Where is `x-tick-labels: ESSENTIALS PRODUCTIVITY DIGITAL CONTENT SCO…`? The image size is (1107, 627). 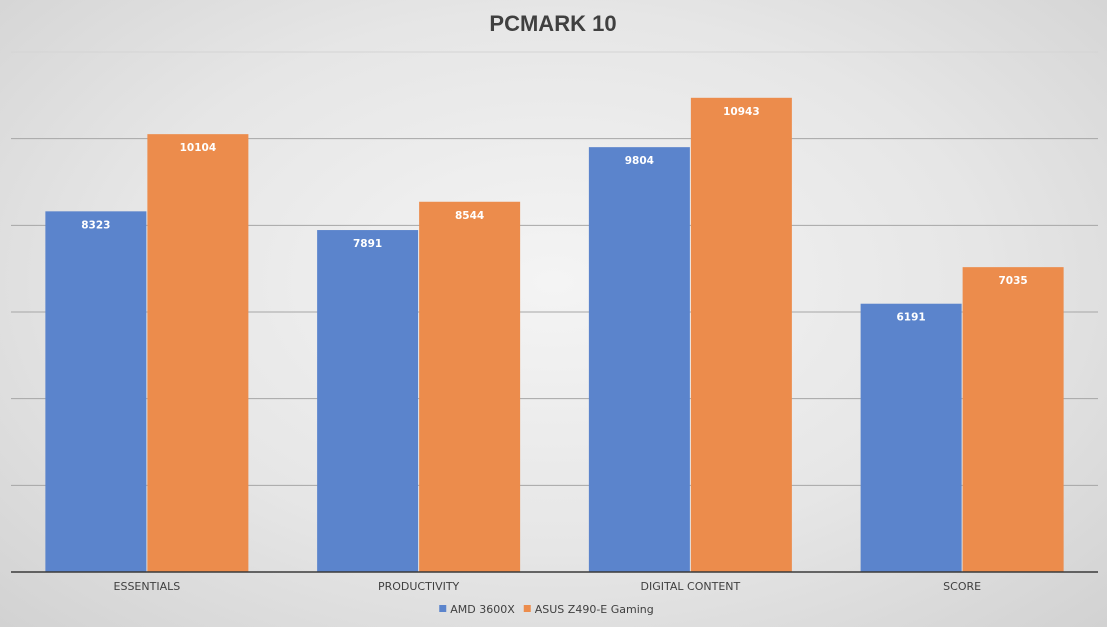
x-tick-labels: ESSENTIALS PRODUCTIVITY DIGITAL CONTENT SCO… is located at coordinates (548, 586).